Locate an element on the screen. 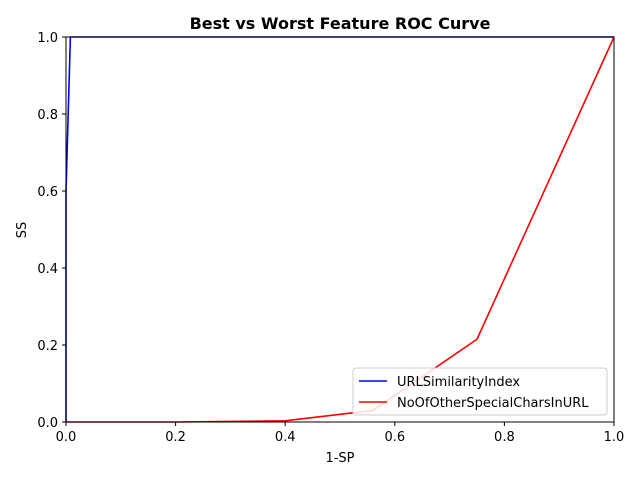  x-tick-label: 0.6 is located at coordinates (394, 437).